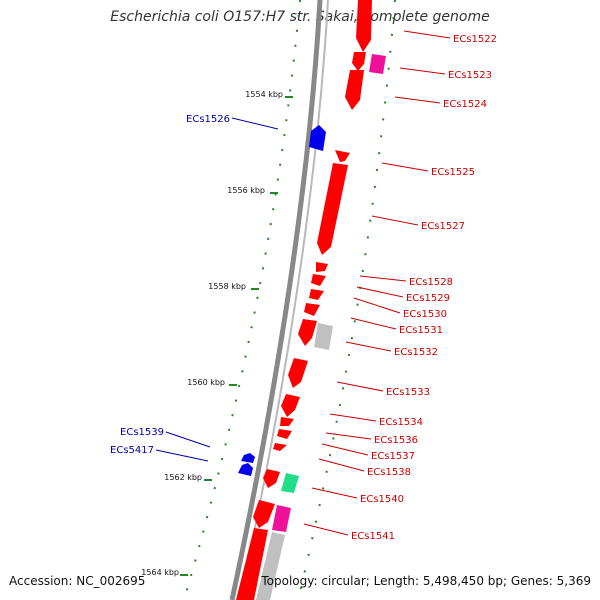  Describe the element at coordinates (421, 330) in the screenshot. I see `gene-label: ECs1531` at that location.